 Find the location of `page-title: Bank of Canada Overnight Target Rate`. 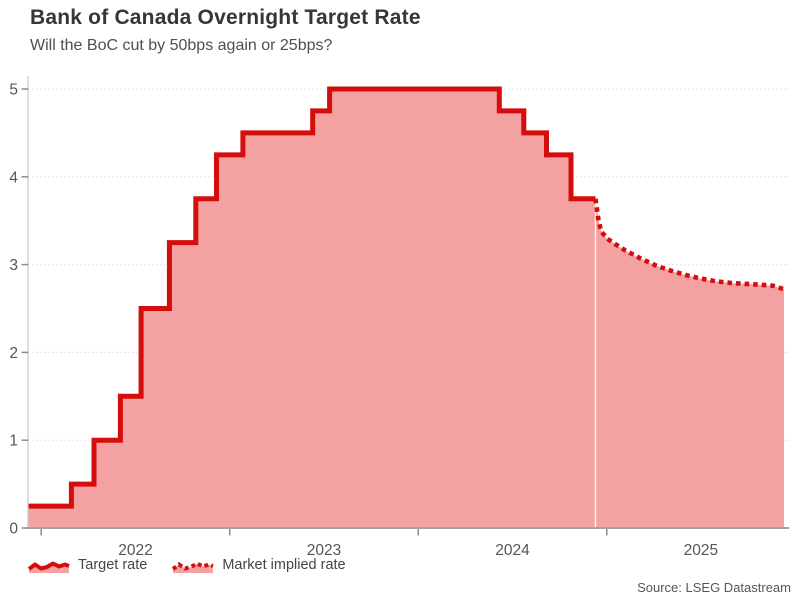

page-title: Bank of Canada Overnight Target Rate is located at coordinates (225, 17).